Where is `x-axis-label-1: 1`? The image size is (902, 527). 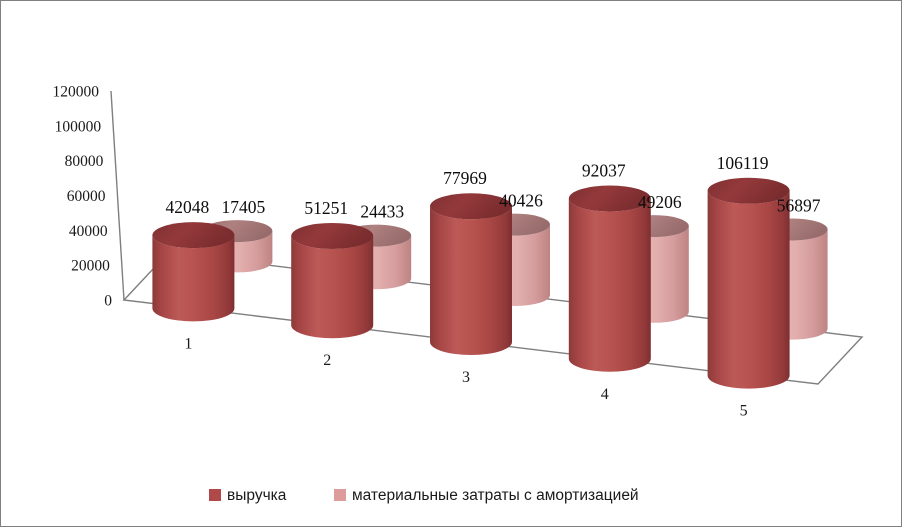
x-axis-label-1: 1 is located at coordinates (188, 343).